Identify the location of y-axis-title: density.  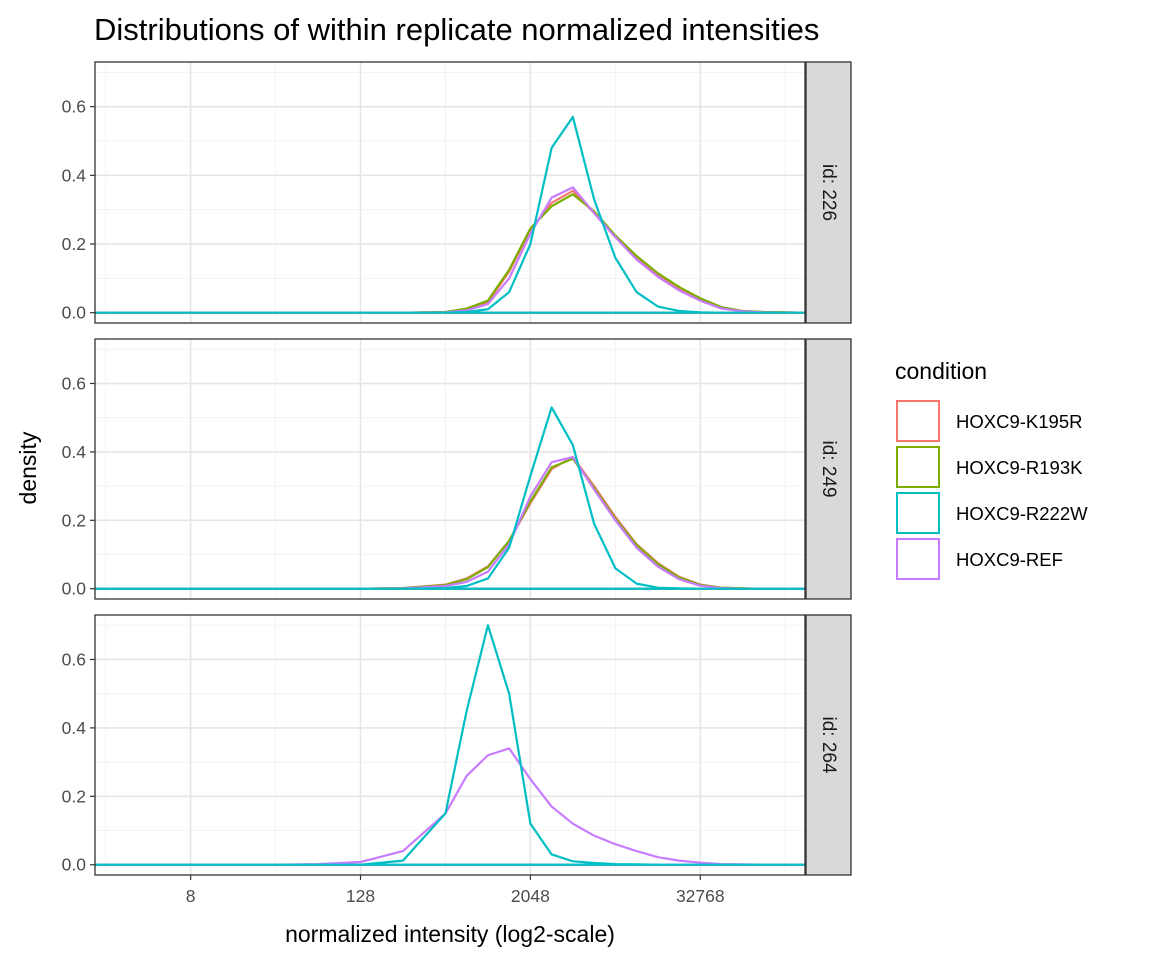
(28, 467).